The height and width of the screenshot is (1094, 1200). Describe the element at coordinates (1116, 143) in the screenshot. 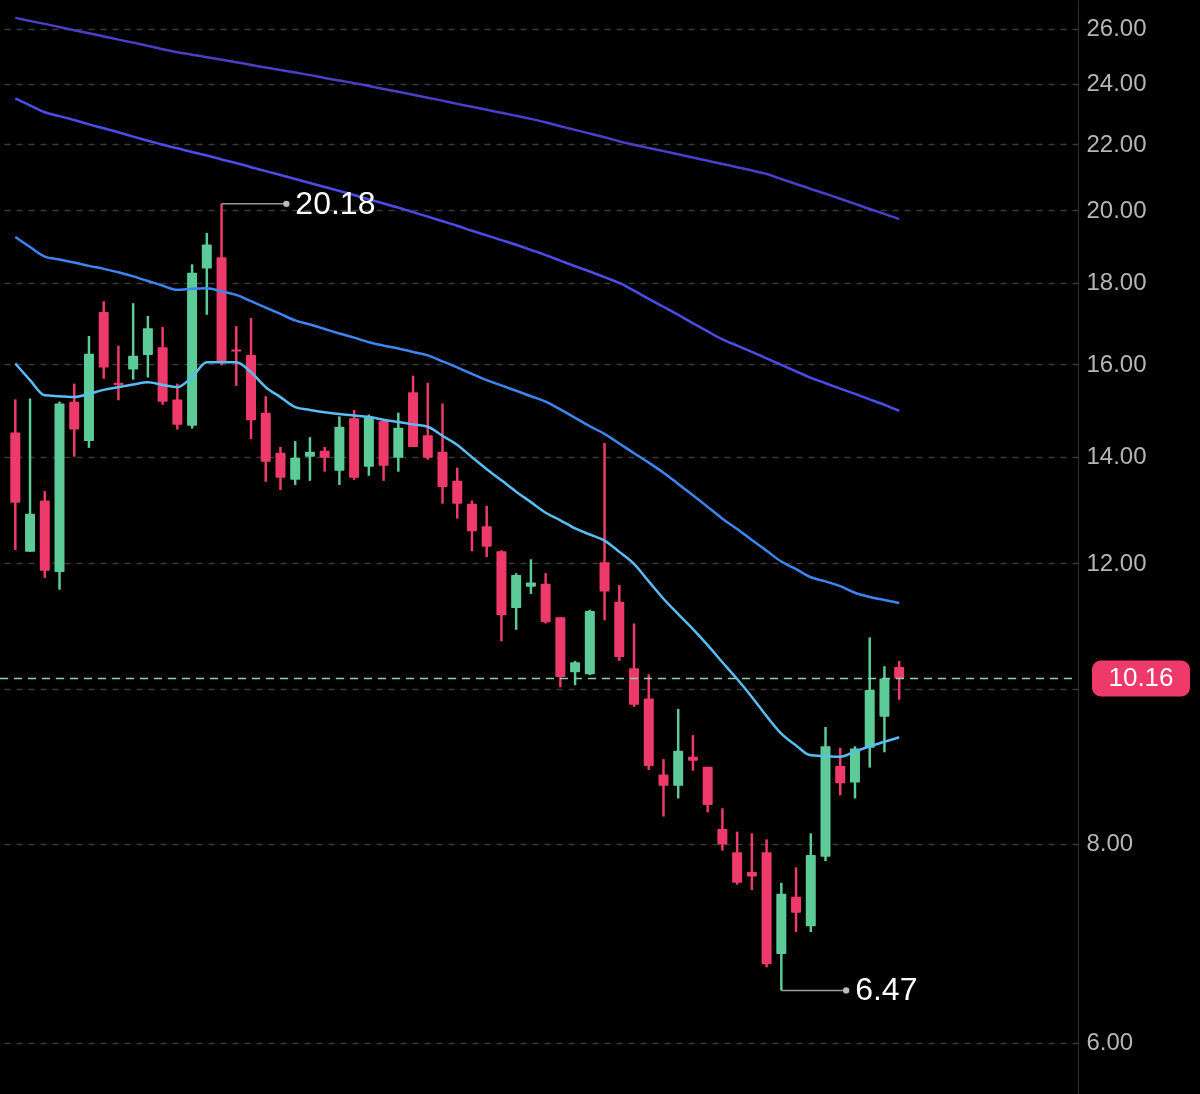

I see `y-tick-label: 22.00` at that location.